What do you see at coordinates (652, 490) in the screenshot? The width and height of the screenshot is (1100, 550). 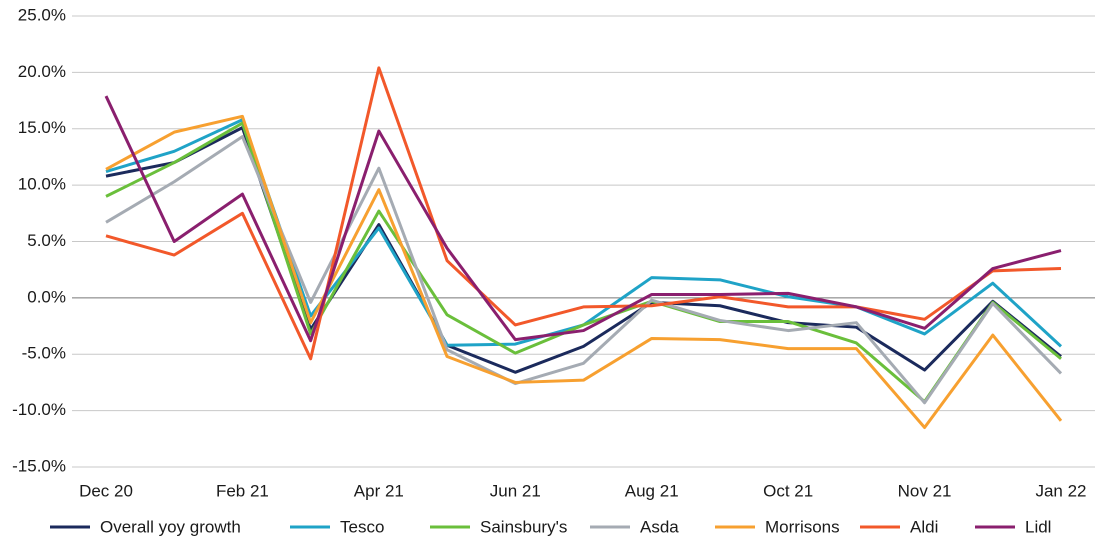 I see `x-tick-label: Aug 21` at bounding box center [652, 490].